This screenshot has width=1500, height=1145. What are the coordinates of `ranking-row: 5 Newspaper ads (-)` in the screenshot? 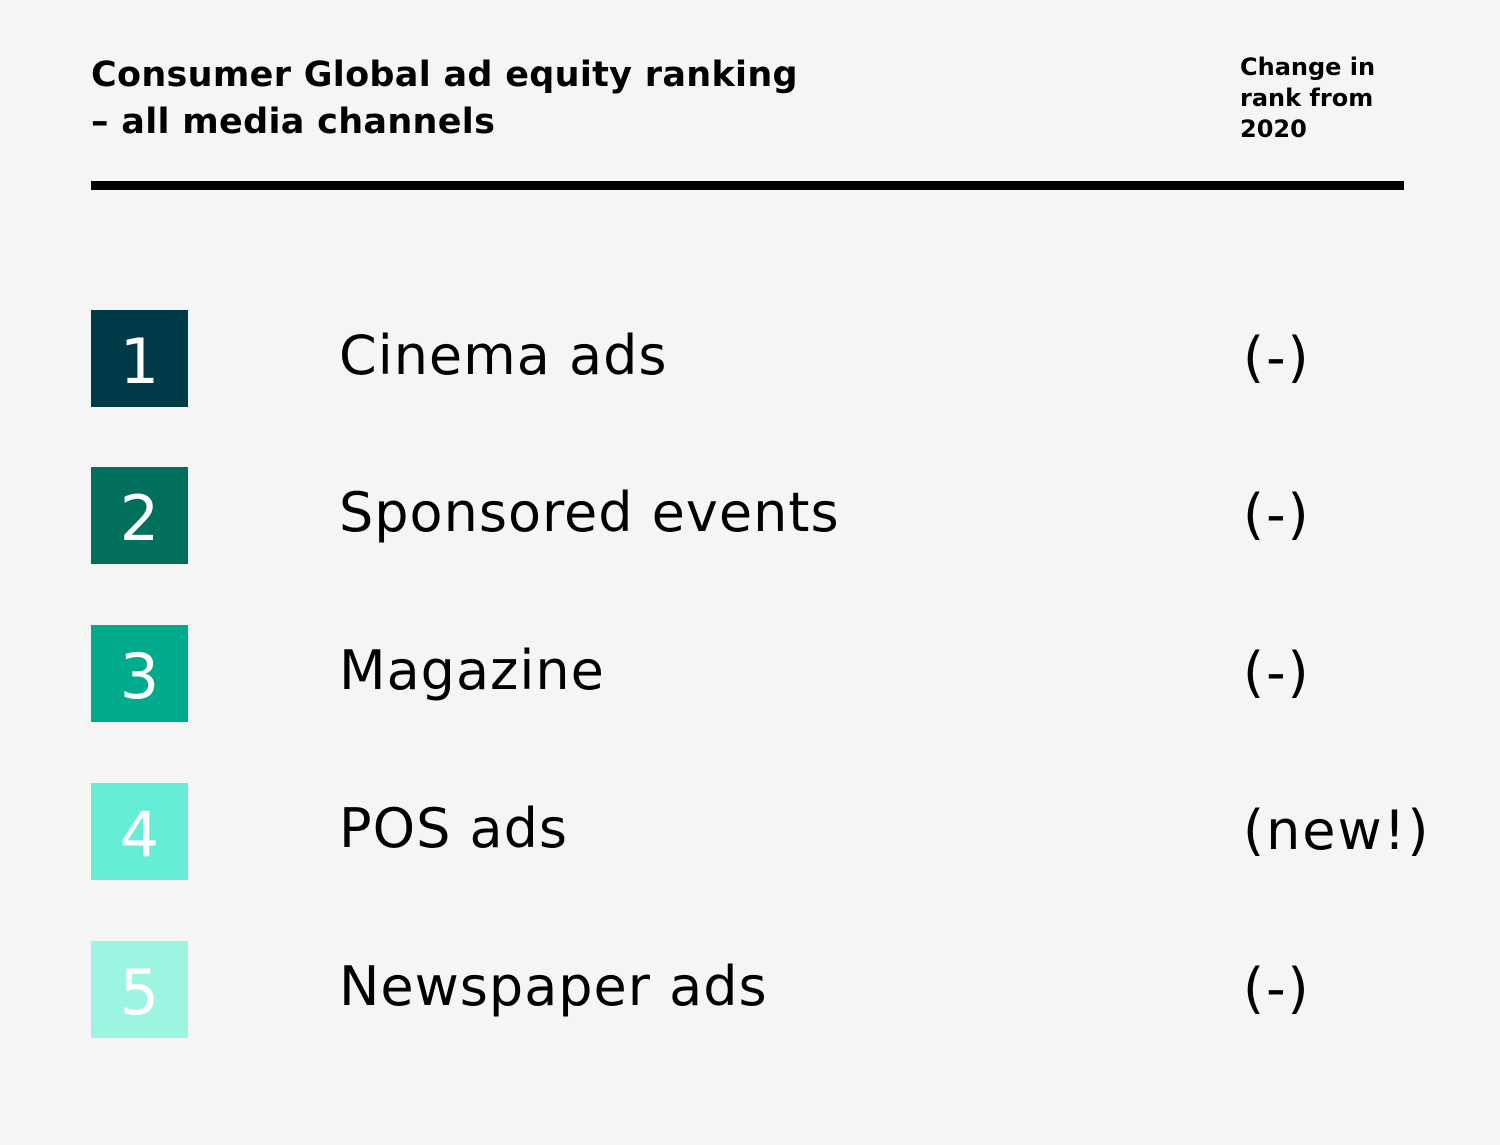 It's located at (795, 989).